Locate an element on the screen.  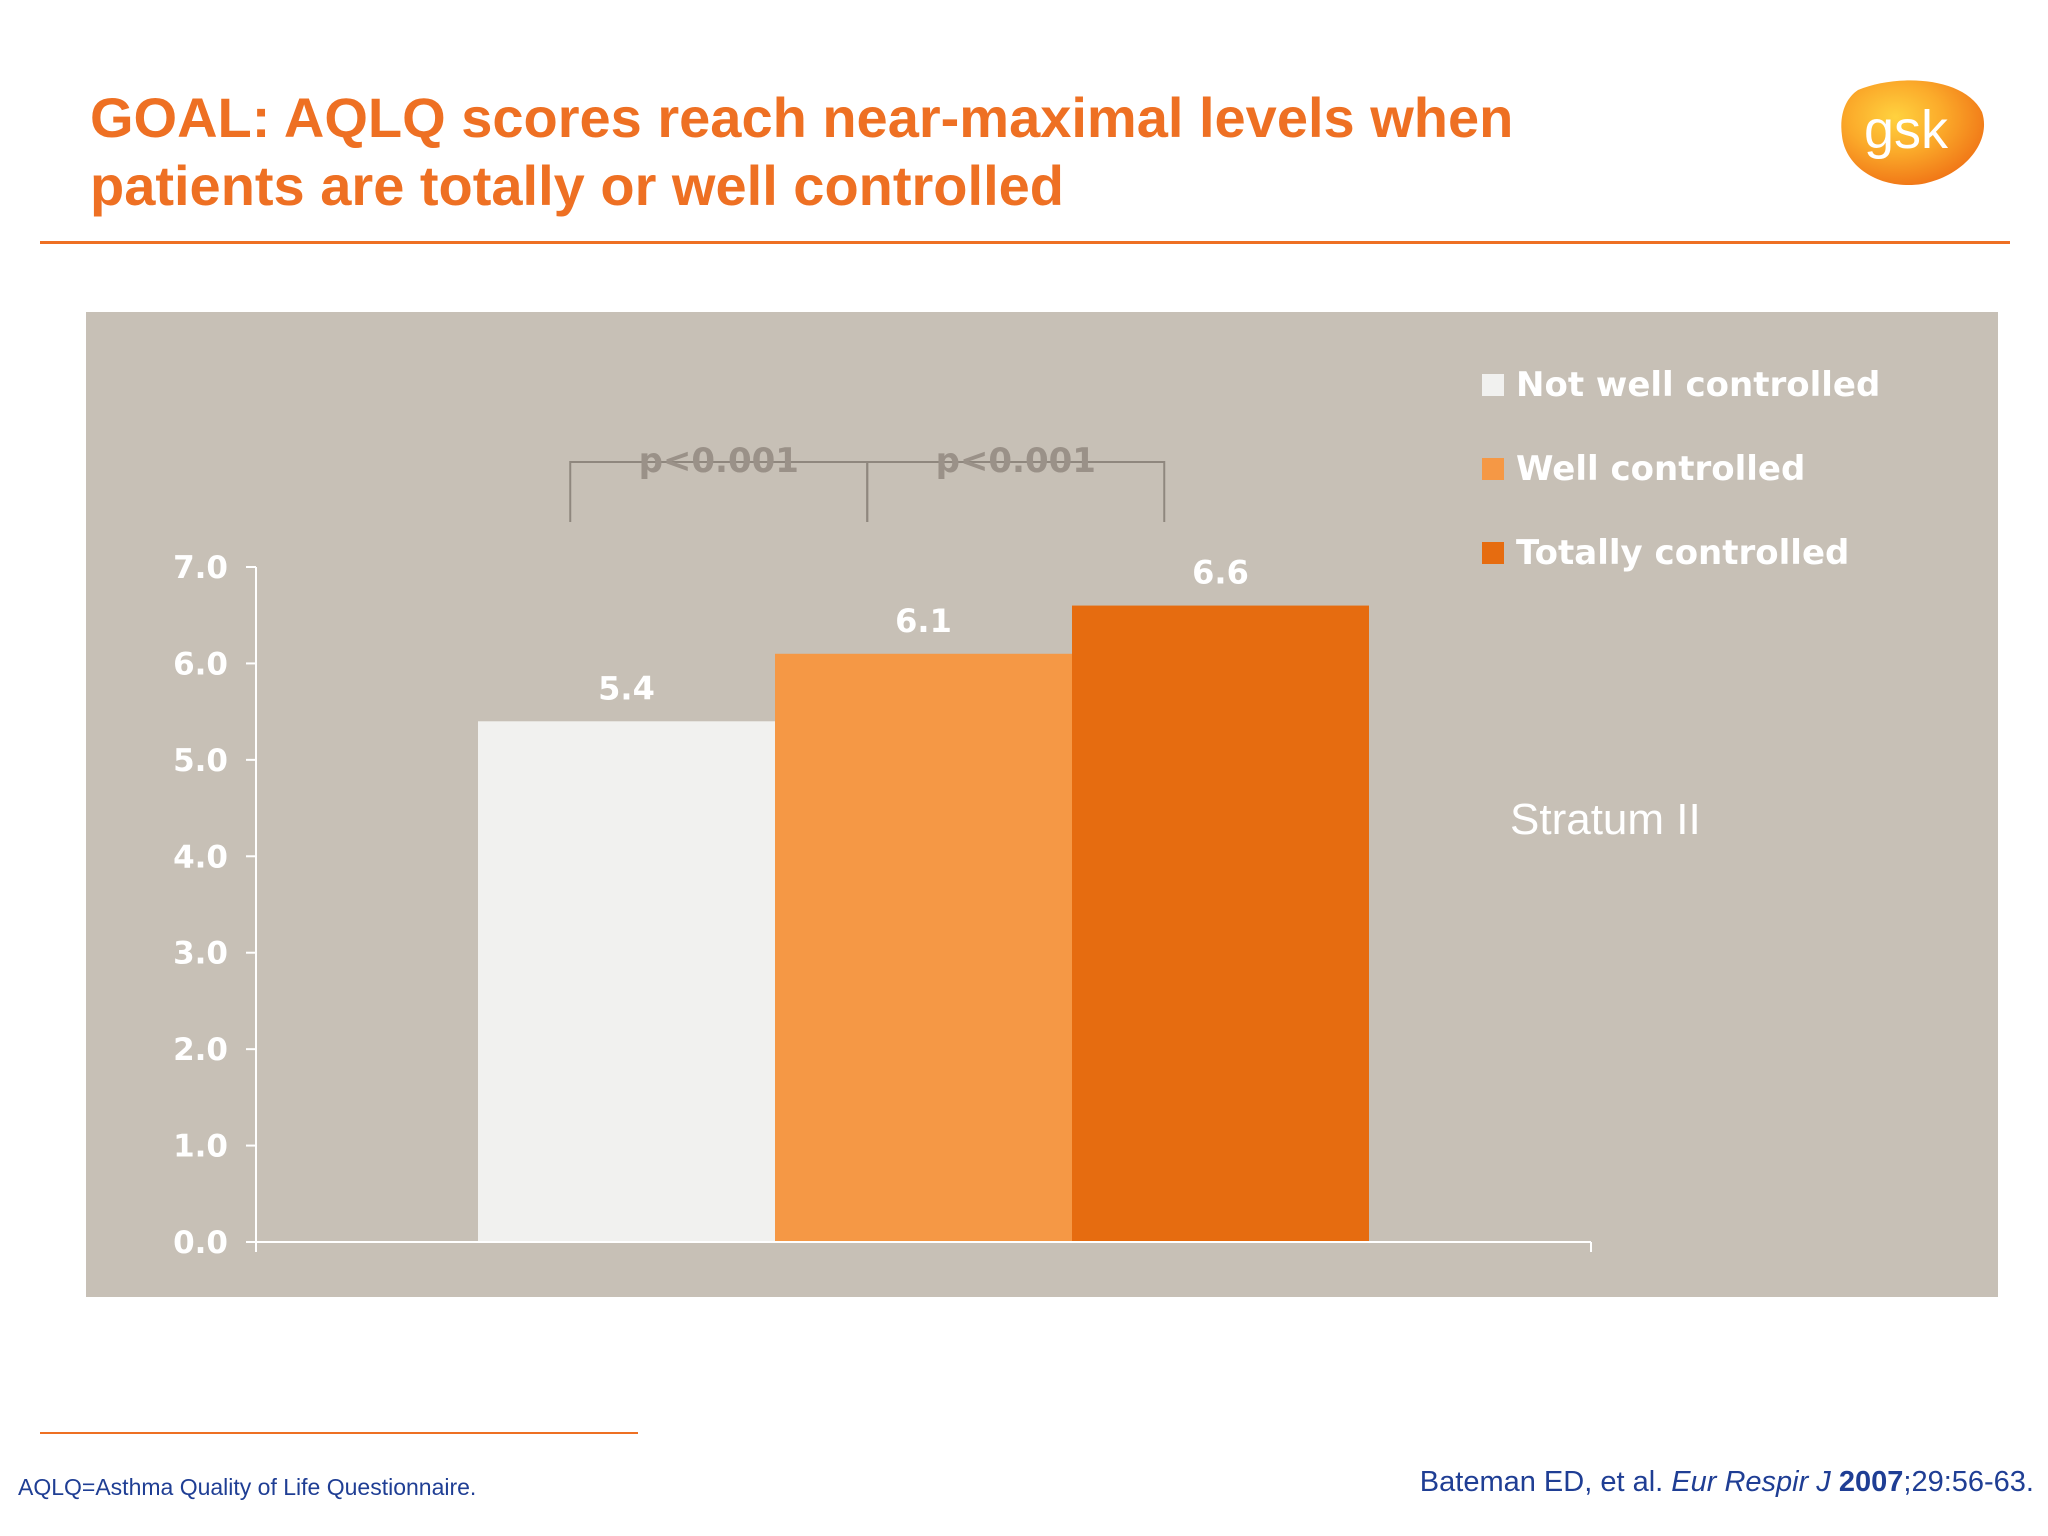
bar-value-label-1: 5.4 is located at coordinates (626, 688).